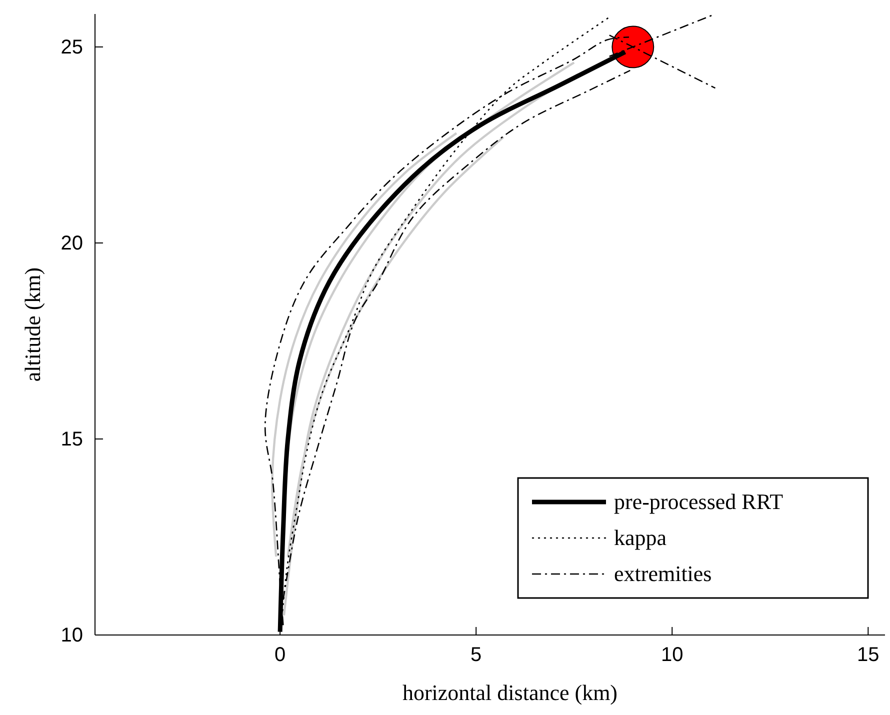  I want to click on x-axis-title: horizontal distance (km), so click(510, 692).